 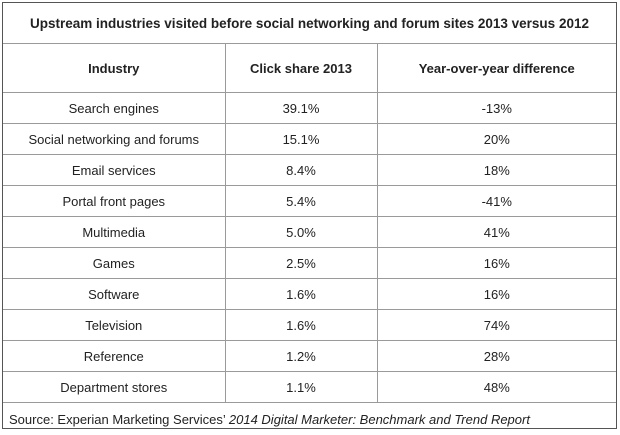 What do you see at coordinates (496, 139) in the screenshot?
I see `yoy-difference-cell: 20%` at bounding box center [496, 139].